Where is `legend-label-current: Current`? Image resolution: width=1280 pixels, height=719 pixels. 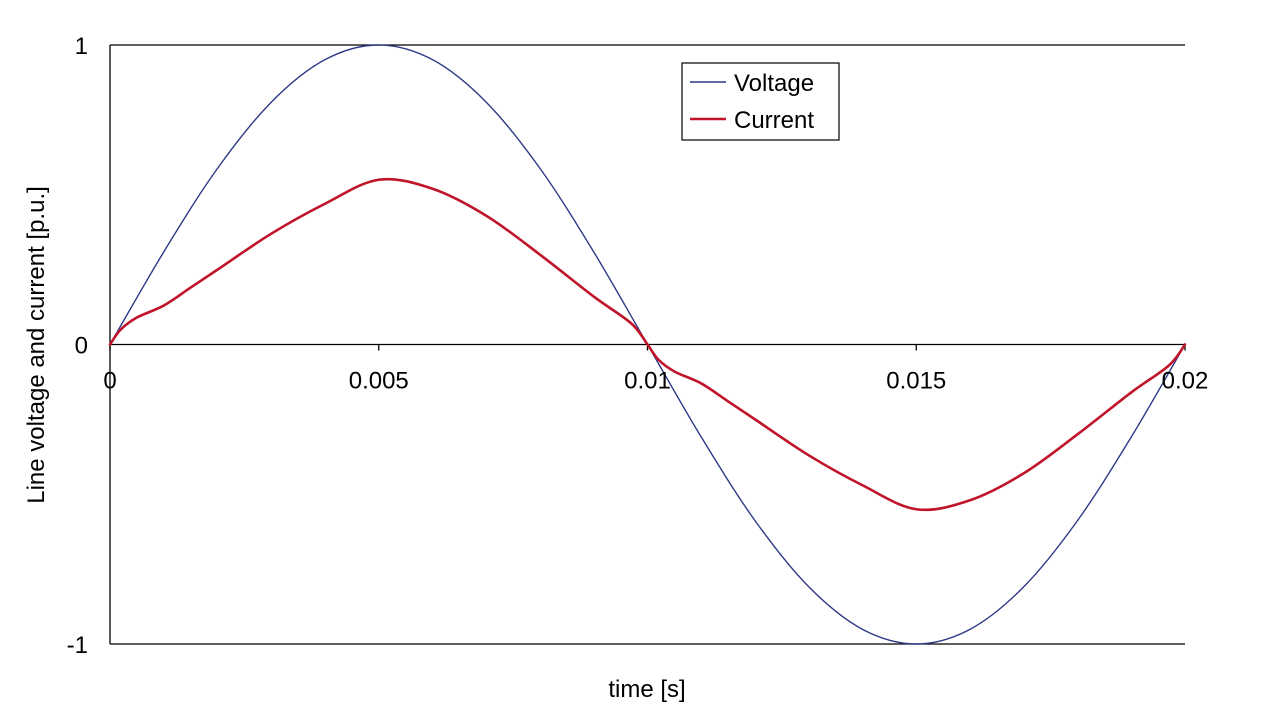
legend-label-current: Current is located at coordinates (774, 120).